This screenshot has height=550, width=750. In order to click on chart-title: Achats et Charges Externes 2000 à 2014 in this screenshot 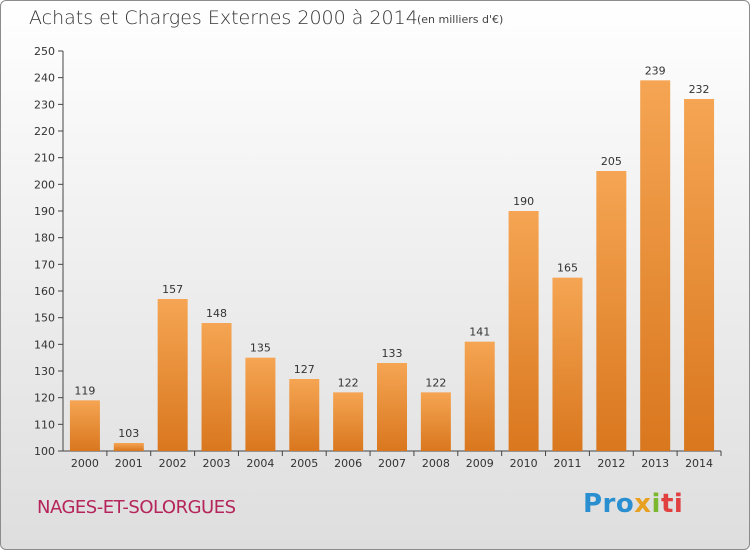, I will do `click(223, 18)`.